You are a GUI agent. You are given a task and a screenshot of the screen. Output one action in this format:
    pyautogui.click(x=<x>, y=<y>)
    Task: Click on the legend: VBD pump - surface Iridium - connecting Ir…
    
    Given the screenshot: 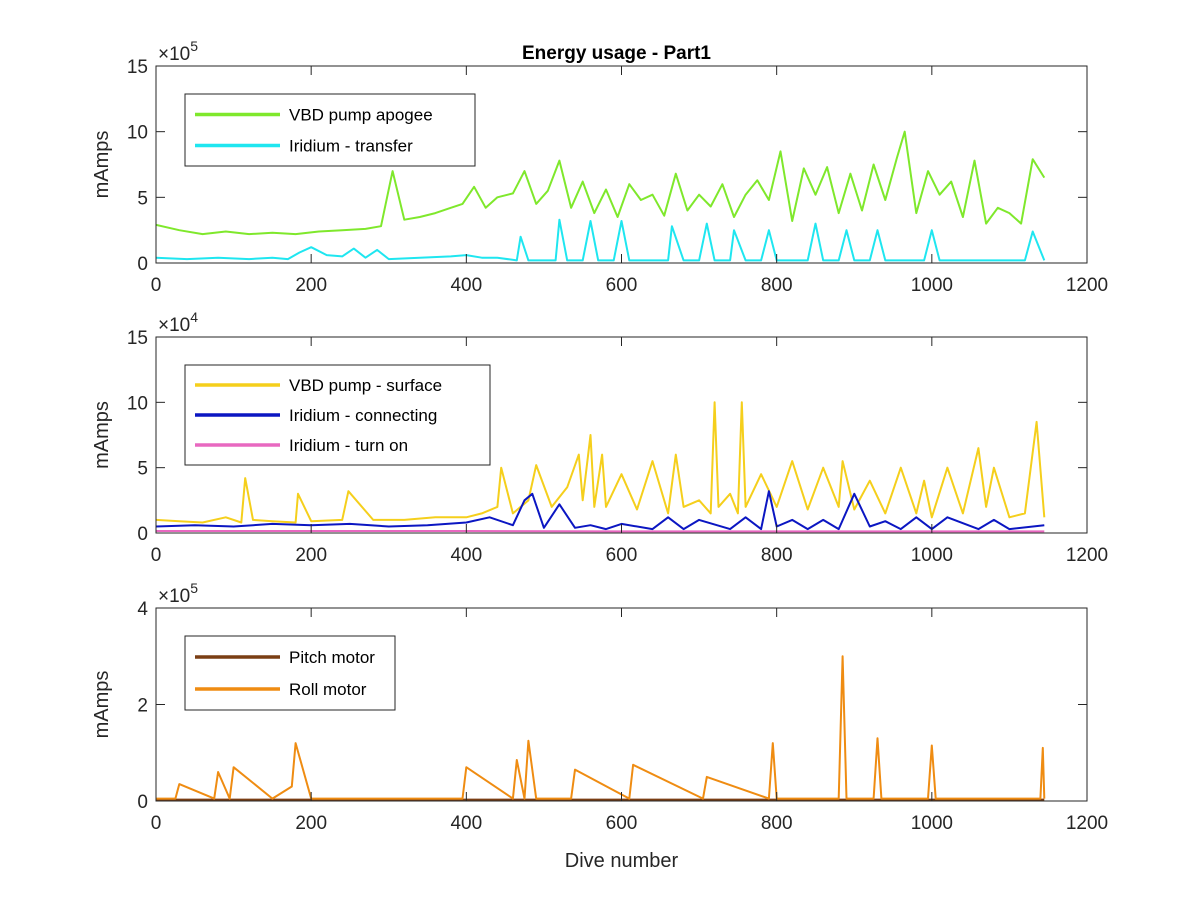 What is the action you would take?
    pyautogui.click(x=337, y=415)
    